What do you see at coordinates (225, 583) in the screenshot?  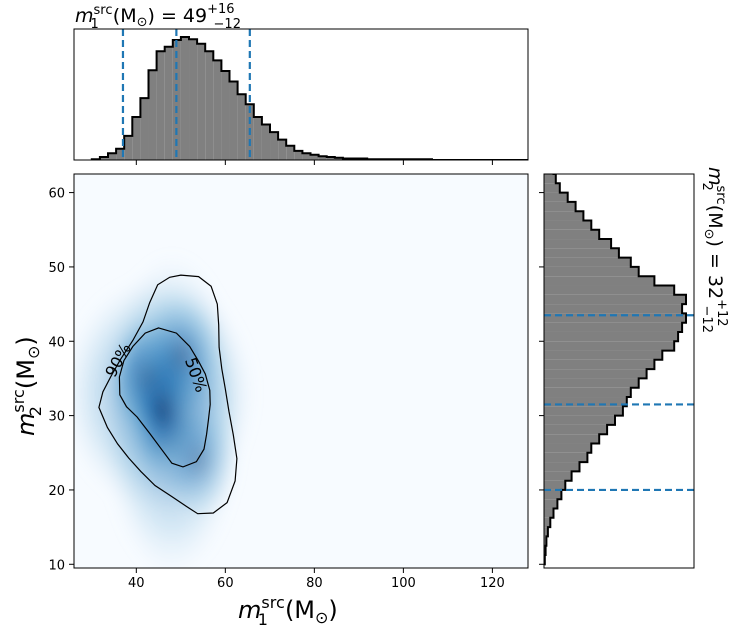 I see `x-tick-label: 60` at bounding box center [225, 583].